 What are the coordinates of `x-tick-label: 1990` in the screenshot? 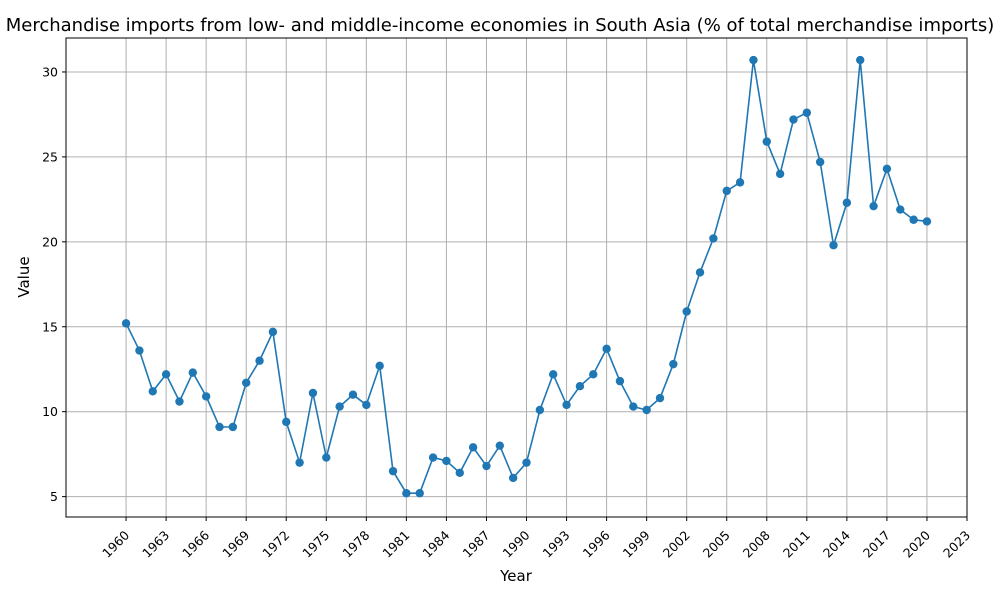 It's located at (516, 543).